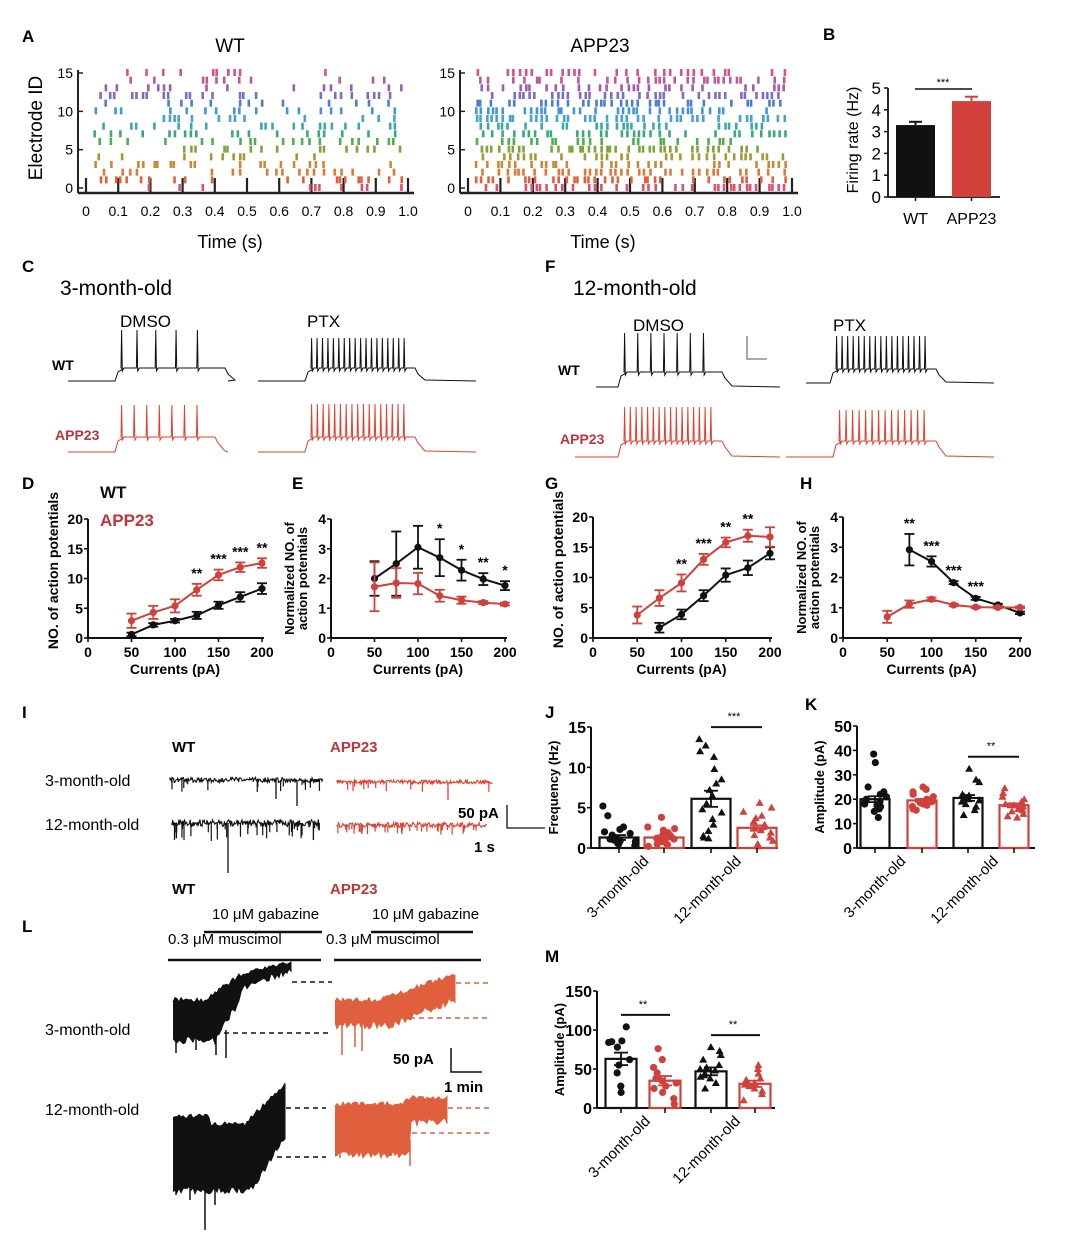 The image size is (1080, 1250). Describe the element at coordinates (412, 825) in the screenshot. I see `trace-app23-12-month` at that location.